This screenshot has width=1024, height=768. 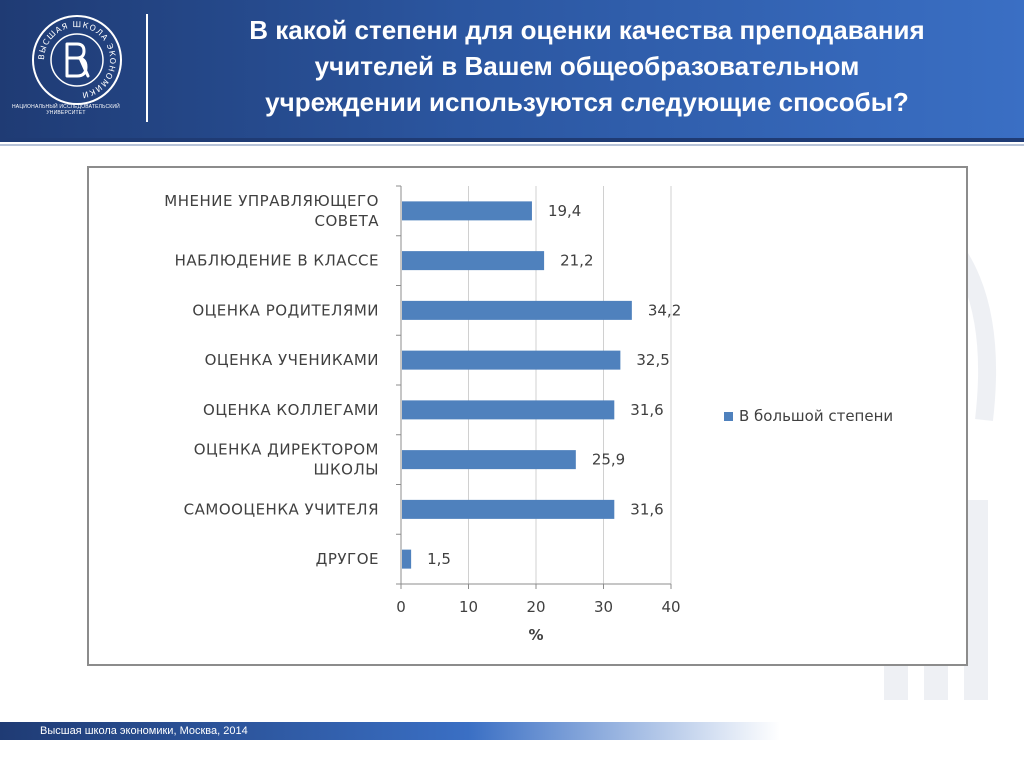 I want to click on x-tick-label: 0, so click(x=401, y=607).